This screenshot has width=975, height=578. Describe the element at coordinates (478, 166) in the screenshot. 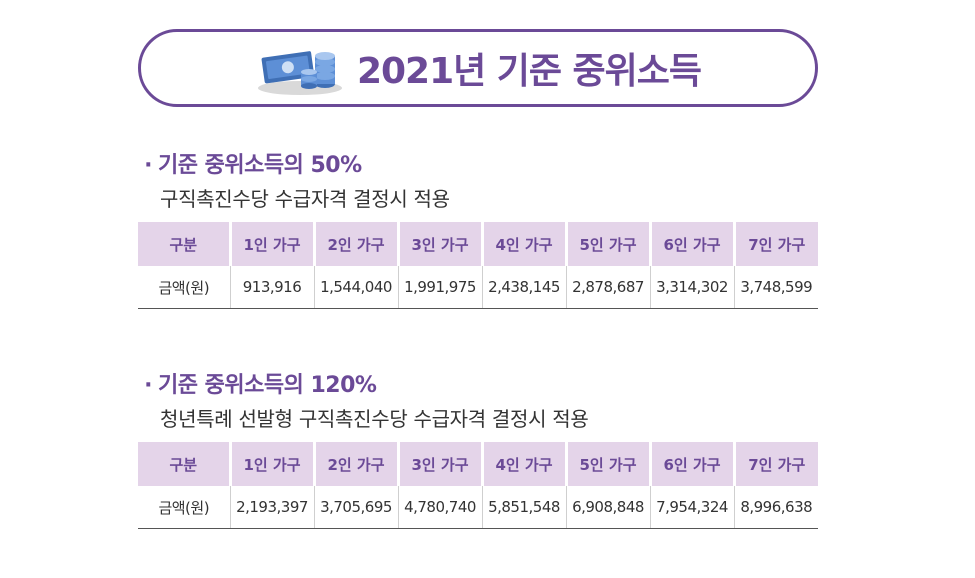

I see `section-heading: · 기준 중위소득의 50%` at that location.